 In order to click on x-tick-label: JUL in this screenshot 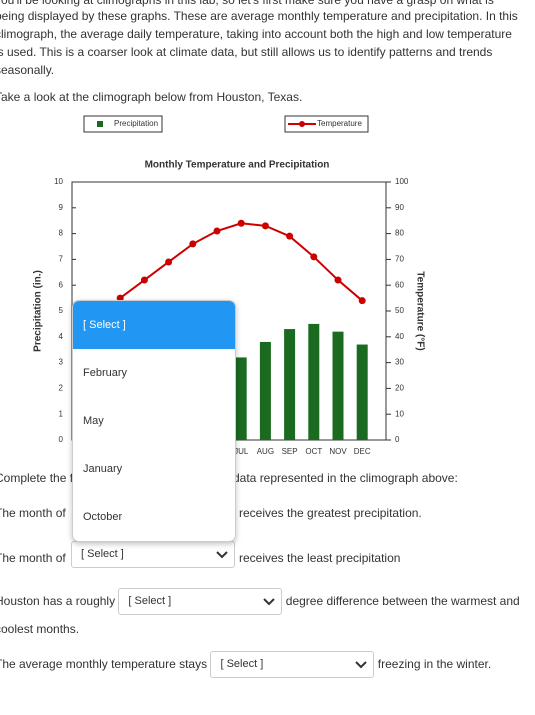, I will do `click(241, 451)`.